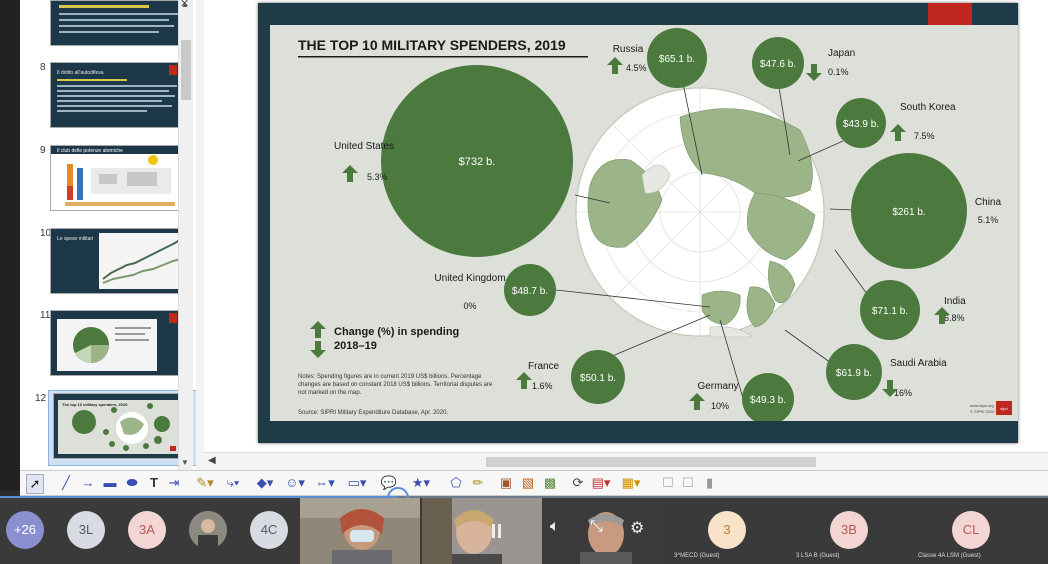 The width and height of the screenshot is (1048, 564). I want to click on world-map-globe, so click(700, 212).